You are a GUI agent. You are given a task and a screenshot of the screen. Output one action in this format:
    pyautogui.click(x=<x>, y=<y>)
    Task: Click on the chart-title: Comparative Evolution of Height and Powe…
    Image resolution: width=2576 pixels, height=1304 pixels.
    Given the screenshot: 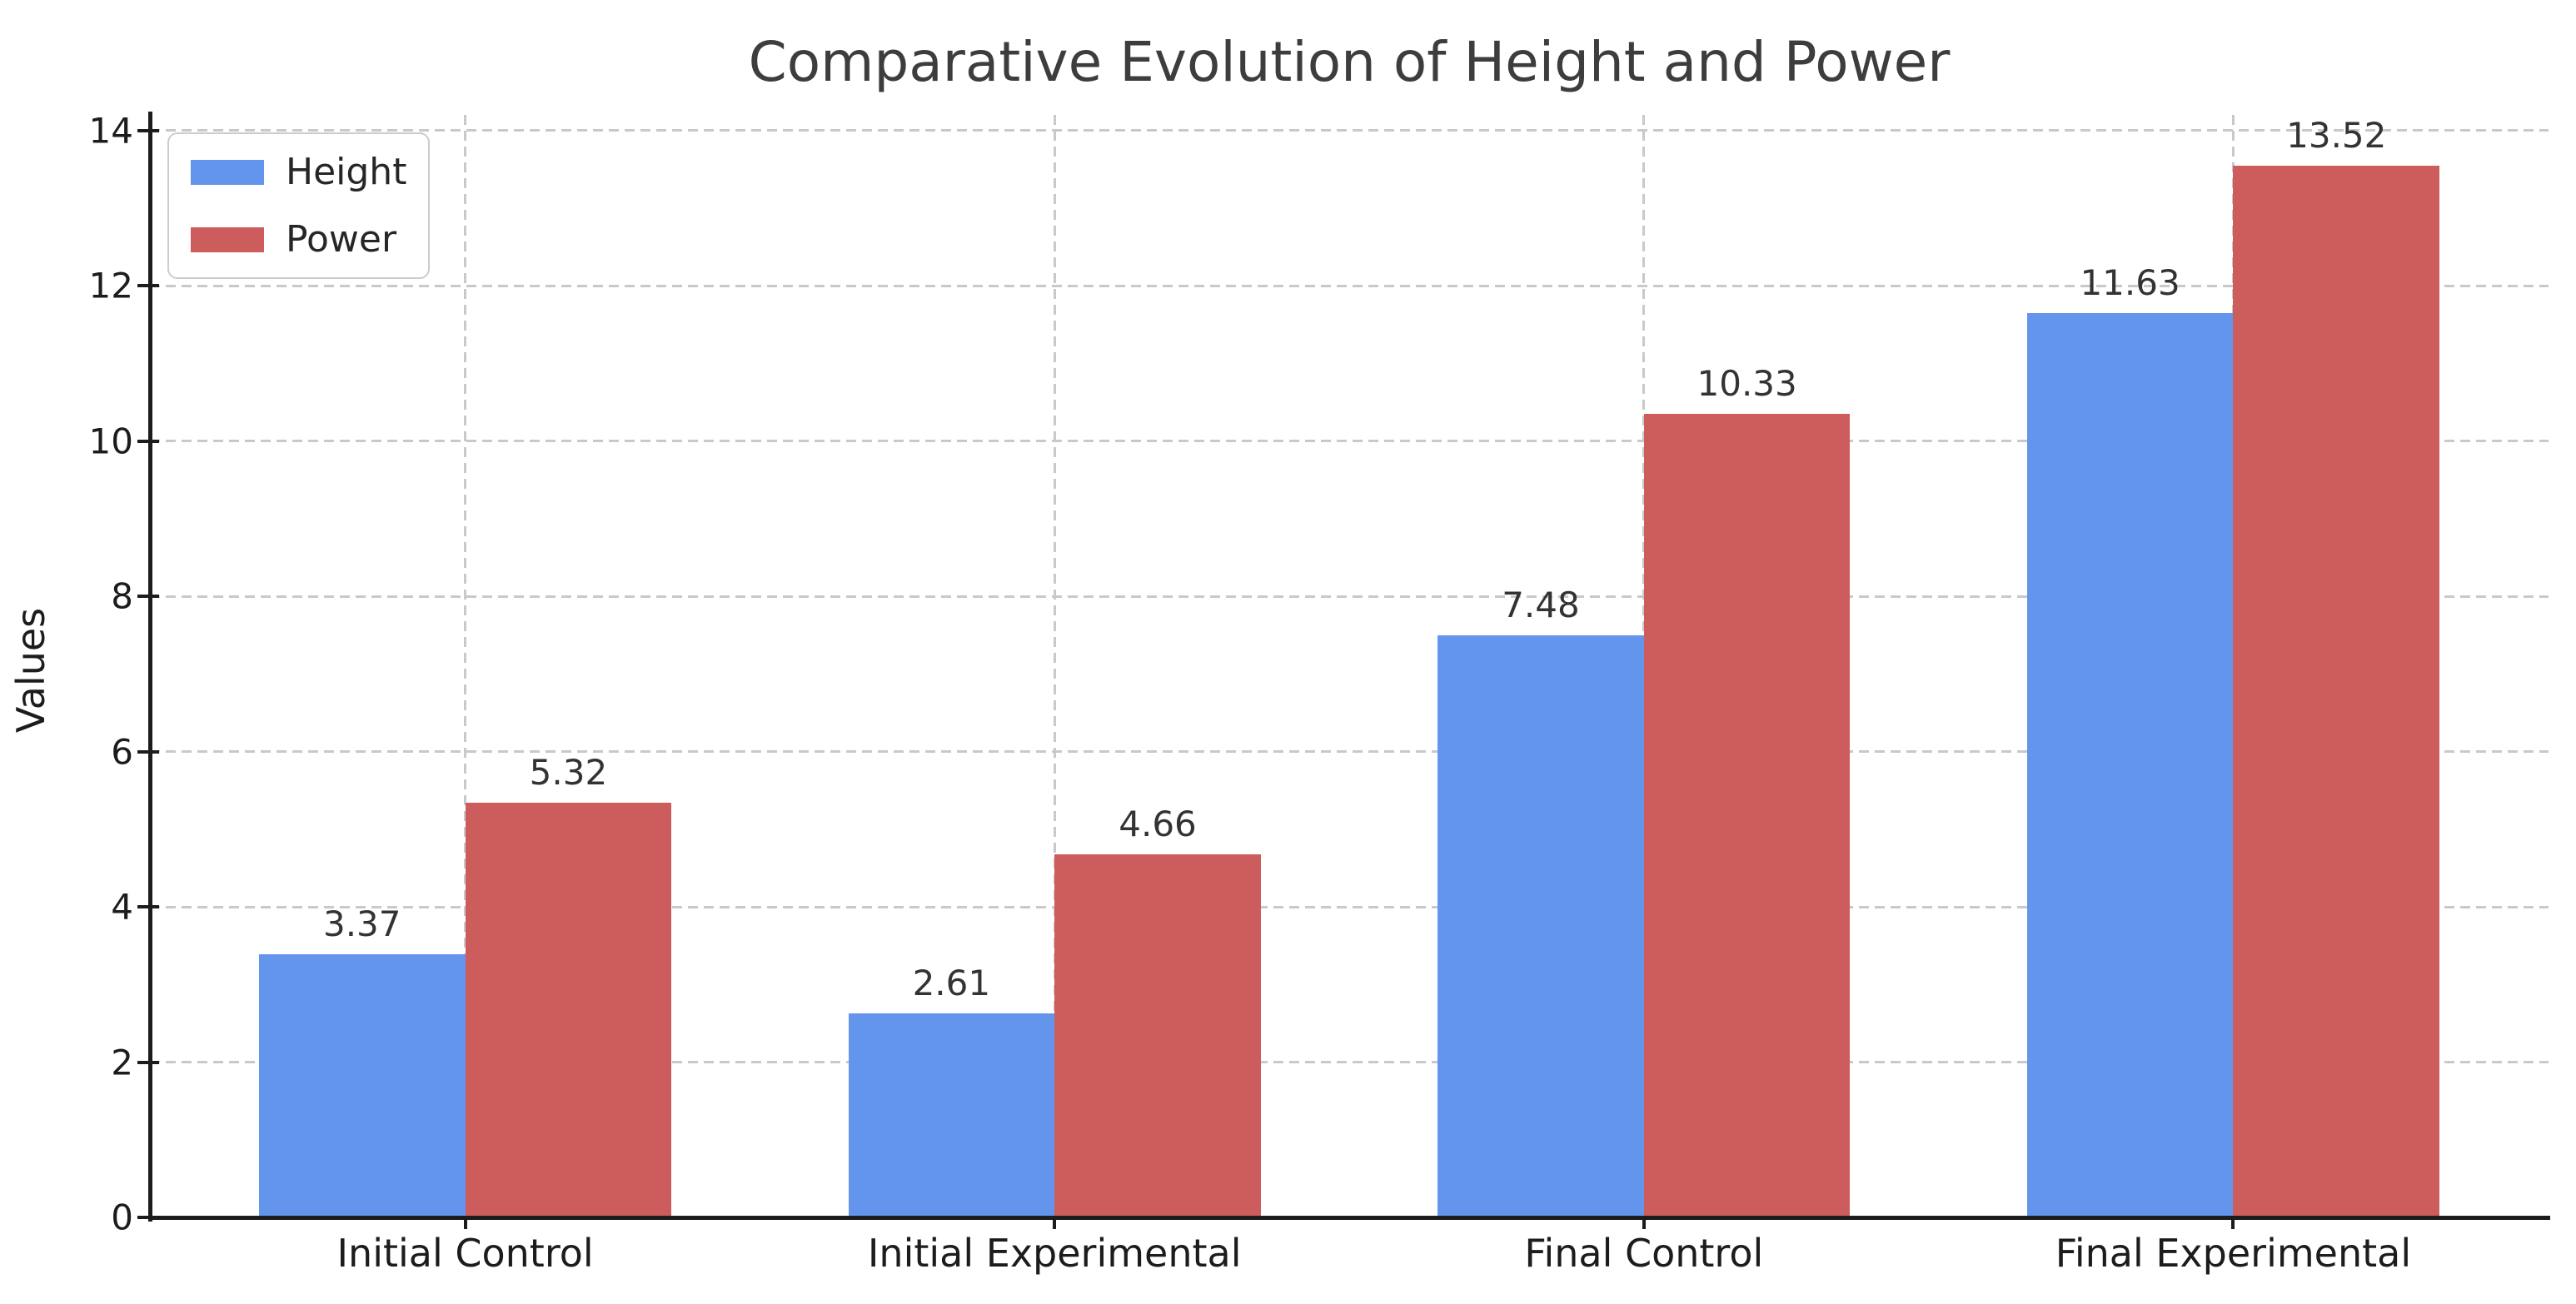 What is the action you would take?
    pyautogui.click(x=1349, y=62)
    